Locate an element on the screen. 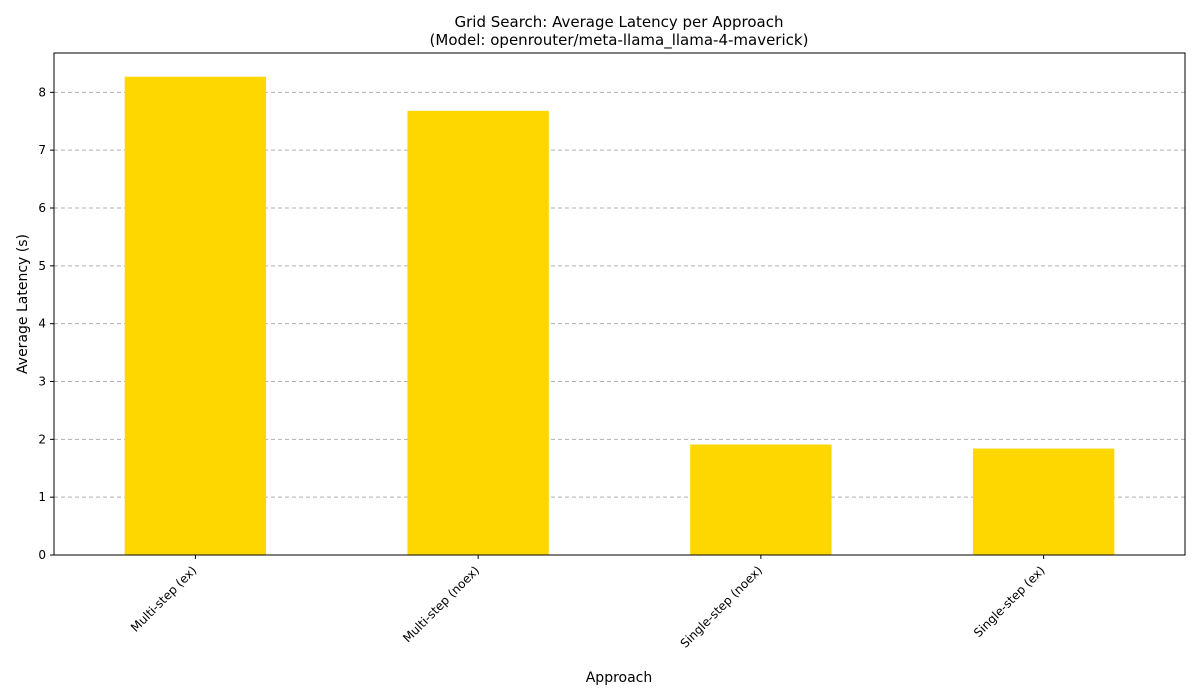 The image size is (1200, 700). y-tick-label: 7 is located at coordinates (42, 150).